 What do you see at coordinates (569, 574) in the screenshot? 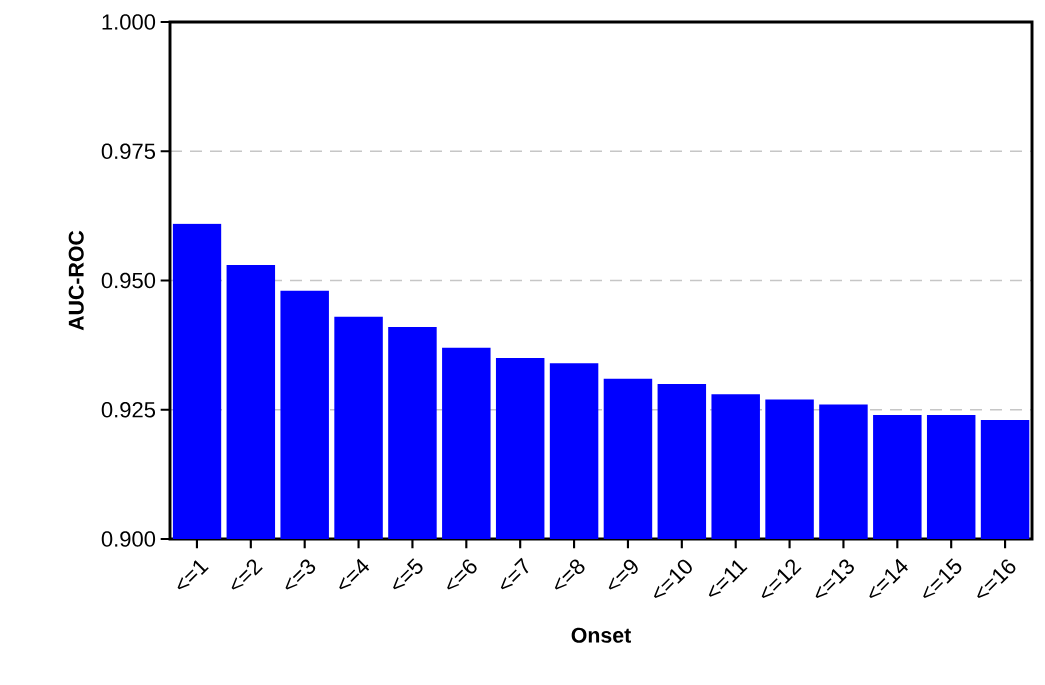
I see `x-tick-label: <=8` at bounding box center [569, 574].